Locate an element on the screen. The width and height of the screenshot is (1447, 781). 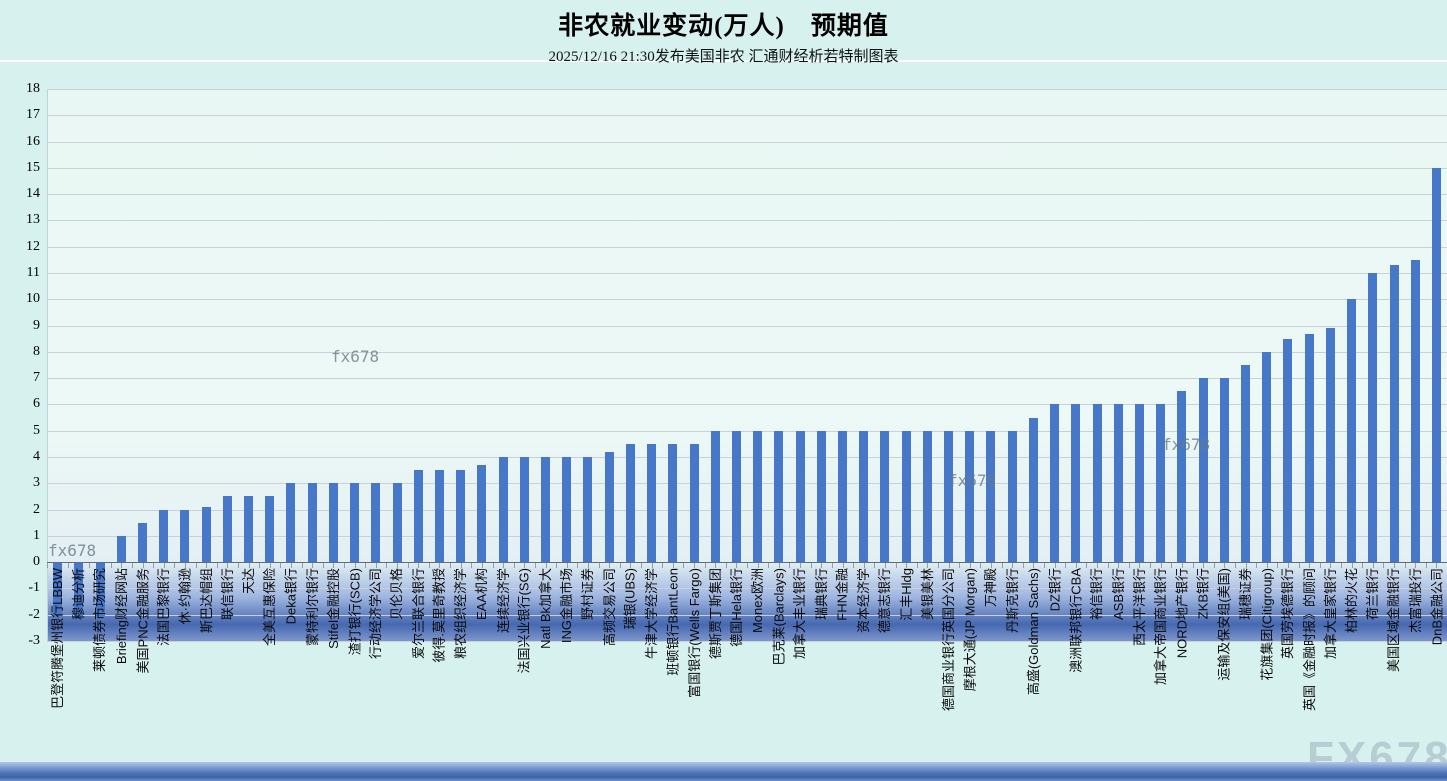
x-axis-label: 汇丰Hldg is located at coordinates (906, 594).